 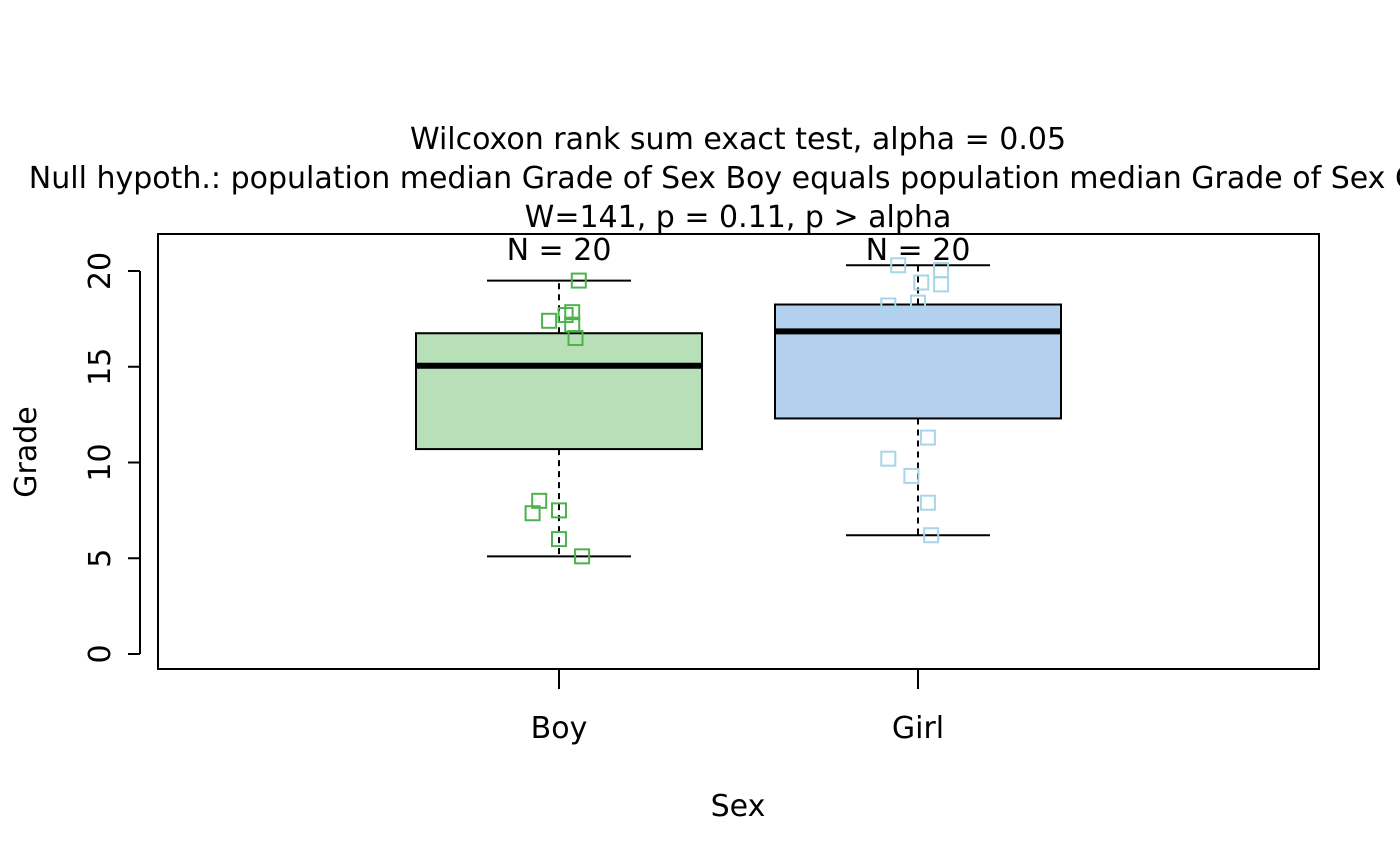 I want to click on n-label-boy: N = 20, so click(x=559, y=250).